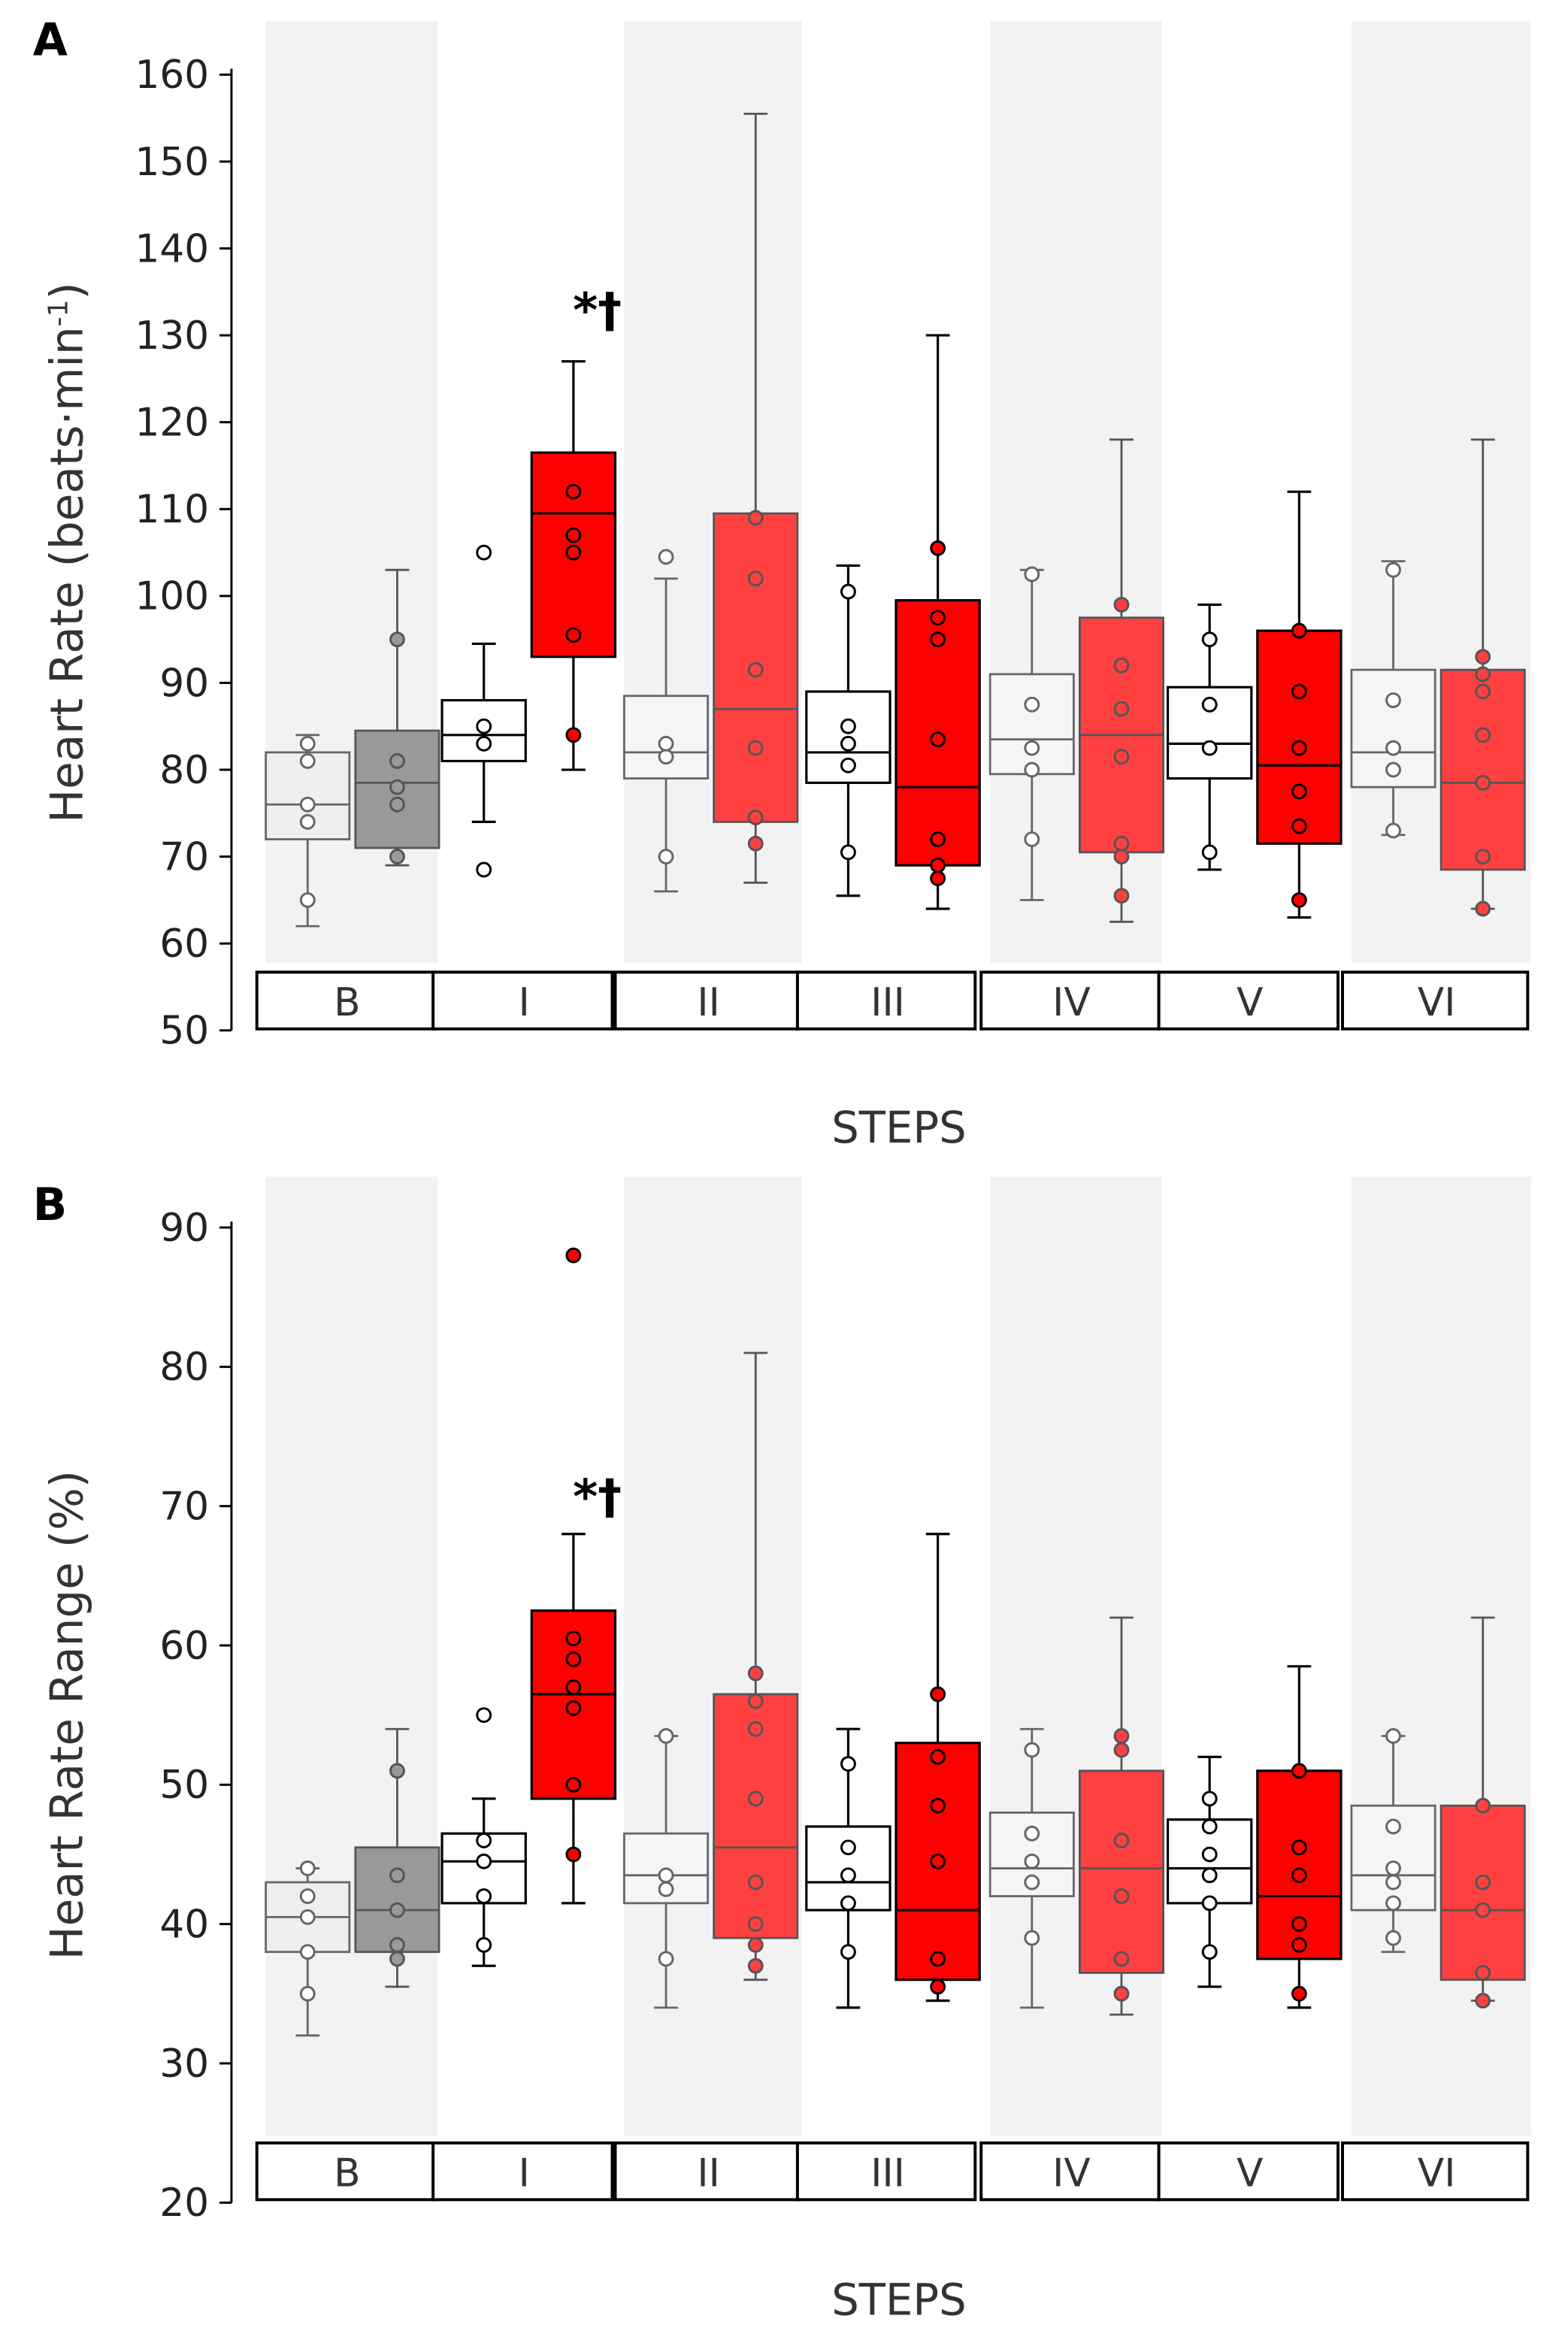 The width and height of the screenshot is (1568, 2352). What do you see at coordinates (50, 41) in the screenshot?
I see `panel-label: A` at bounding box center [50, 41].